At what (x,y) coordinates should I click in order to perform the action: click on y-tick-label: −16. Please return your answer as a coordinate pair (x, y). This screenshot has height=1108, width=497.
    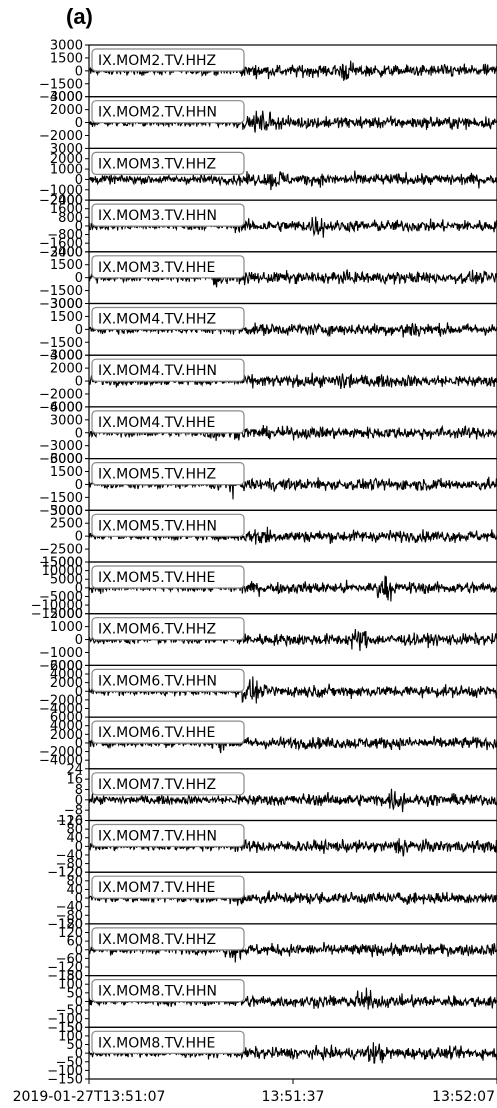
    Looking at the image, I should click on (69, 821).